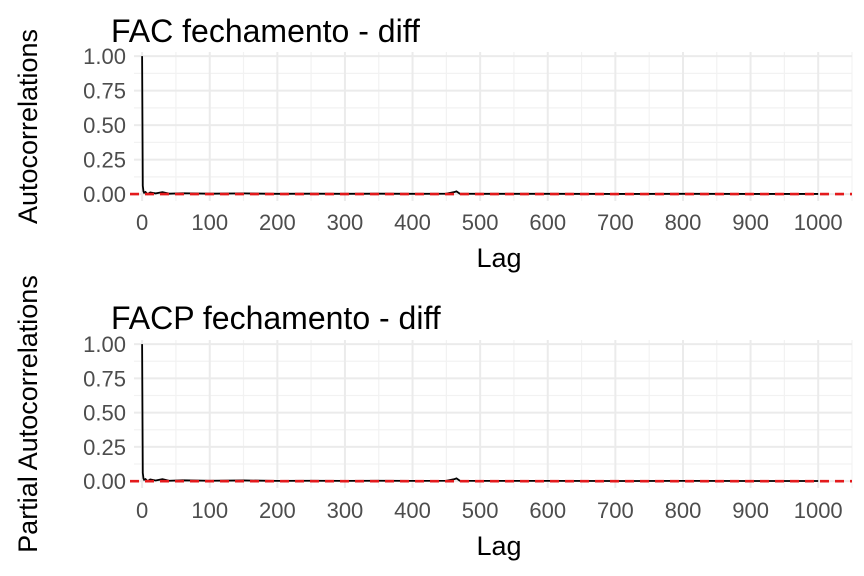 This screenshot has width=864, height=576. I want to click on chart-title: FACP fechamento - diff, so click(276, 318).